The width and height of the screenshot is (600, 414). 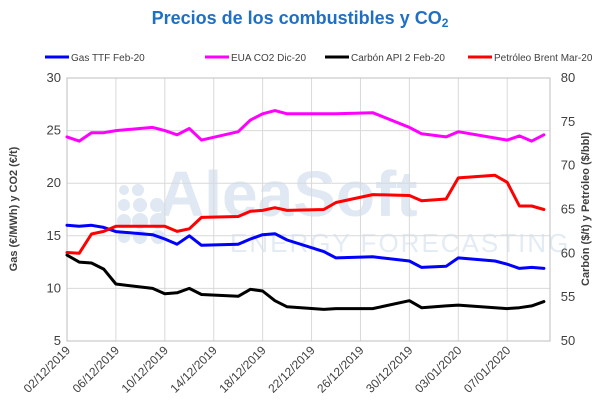 What do you see at coordinates (389, 369) in the screenshot?
I see `x-tick-label: 30/12/2019` at bounding box center [389, 369].